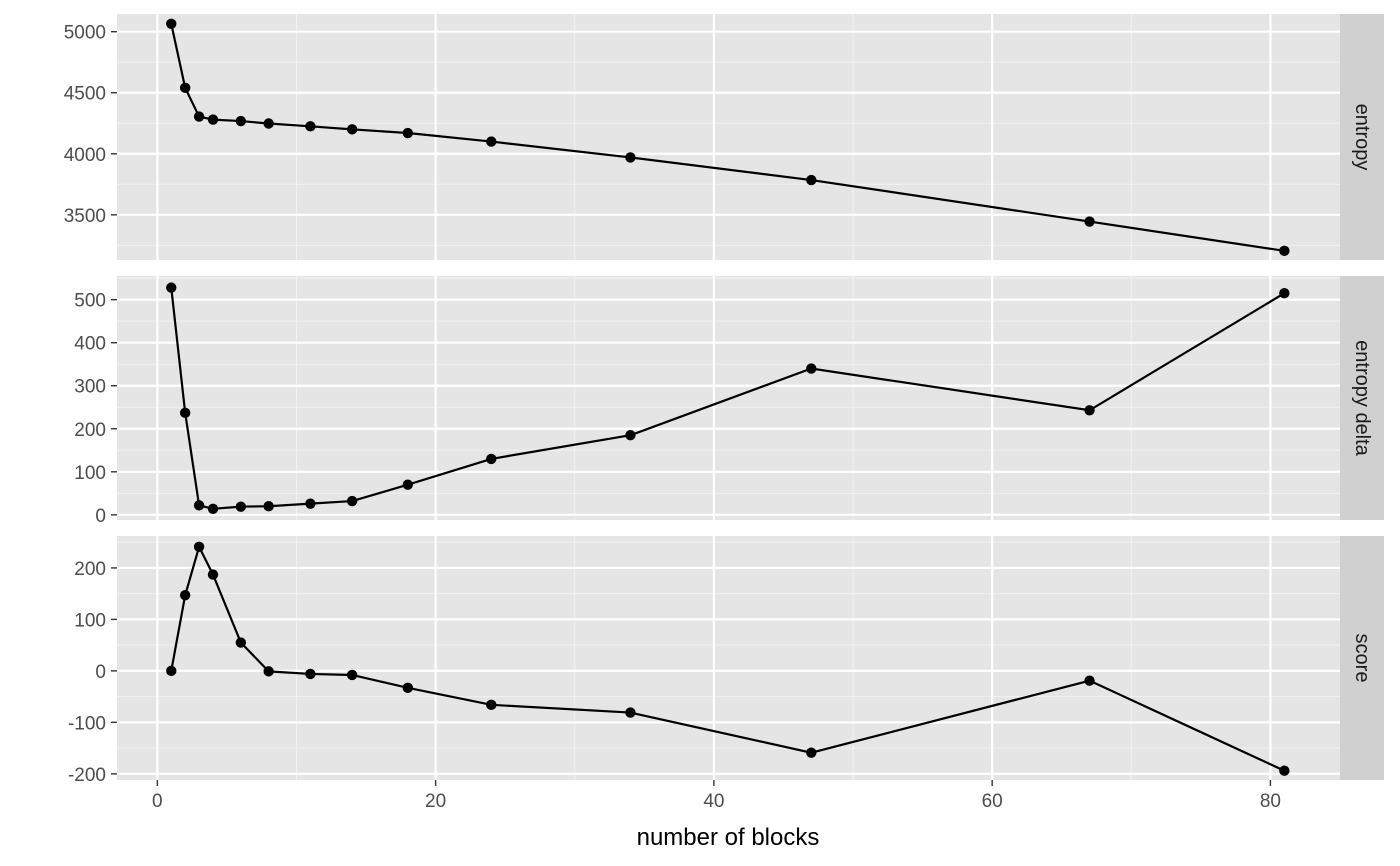  I want to click on x-axis-title: number of blocks, so click(728, 837).